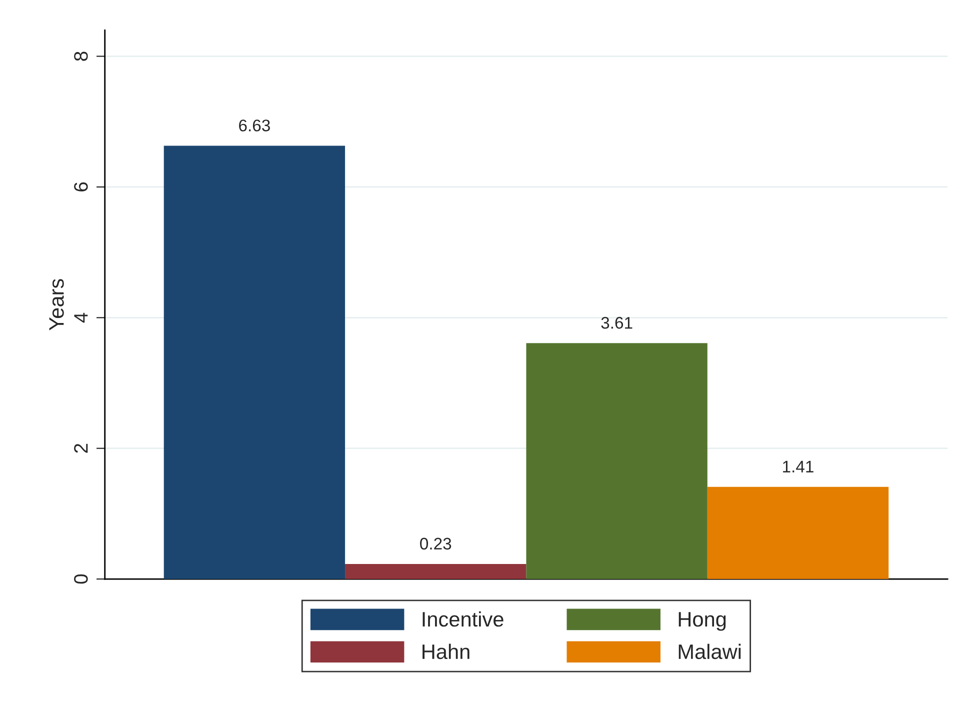 The height and width of the screenshot is (701, 962). Describe the element at coordinates (56, 304) in the screenshot. I see `y-axis-title: Years` at that location.